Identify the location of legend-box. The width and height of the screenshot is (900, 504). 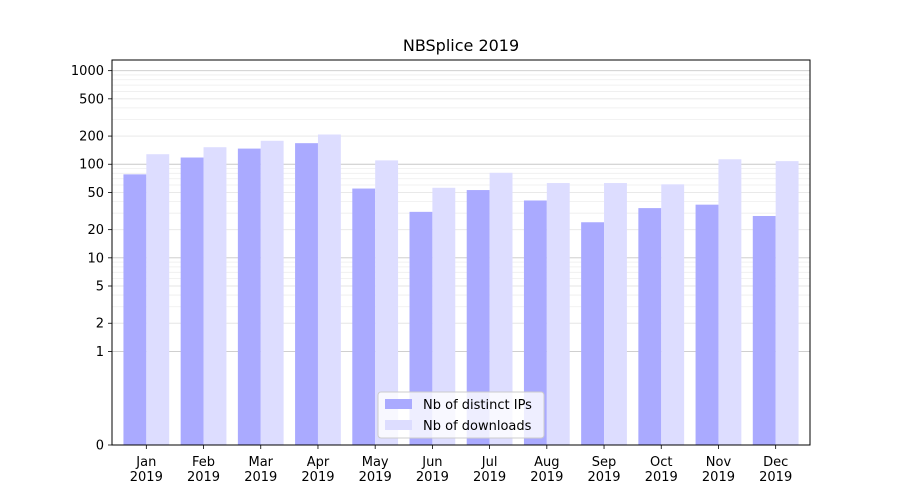
(461, 415).